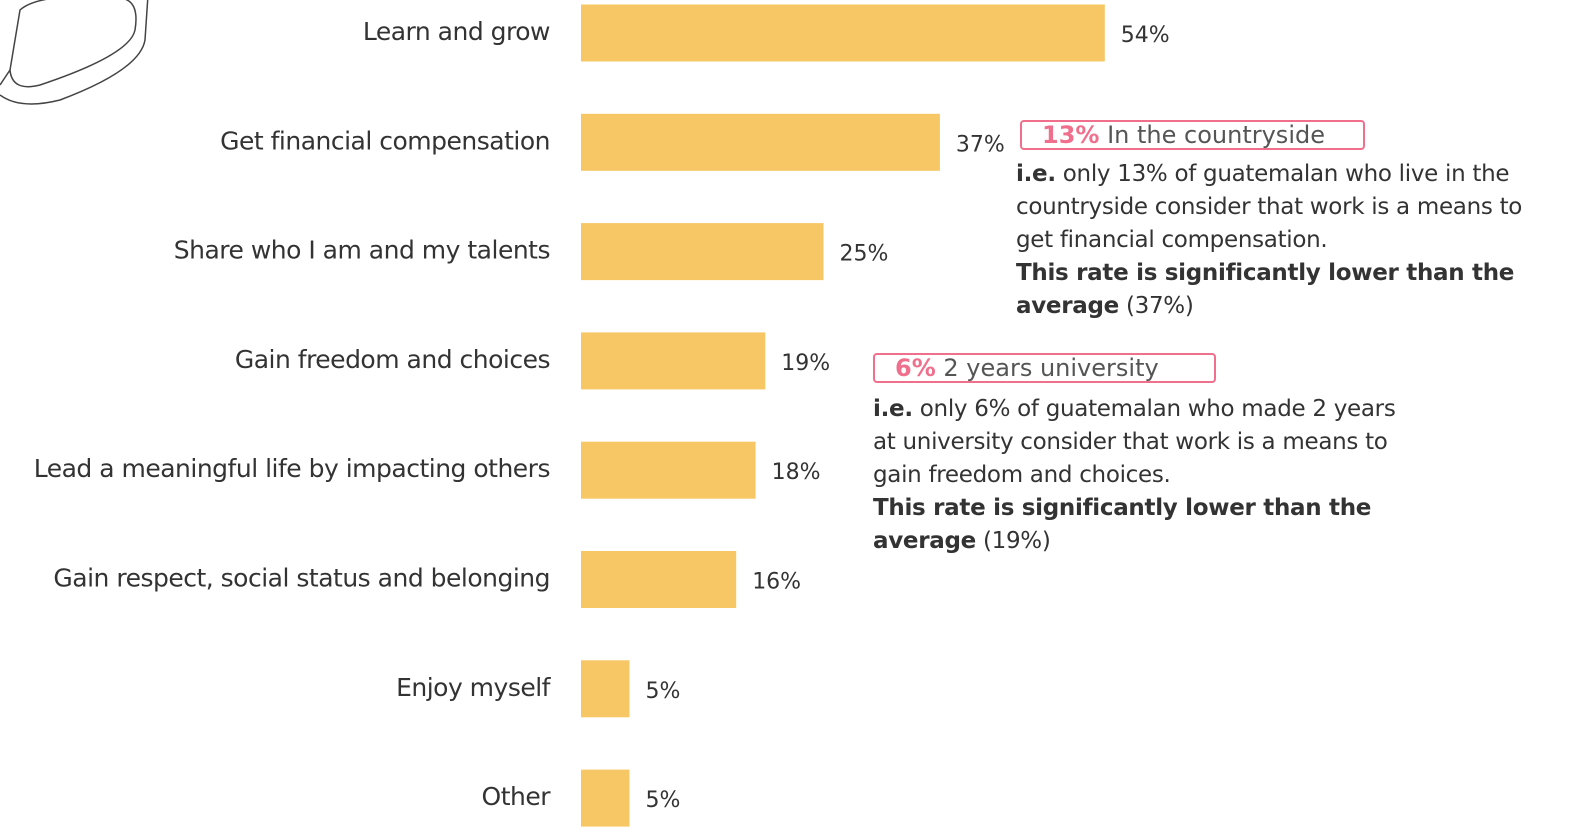 The height and width of the screenshot is (836, 1590). I want to click on value-label: 37%, so click(980, 144).